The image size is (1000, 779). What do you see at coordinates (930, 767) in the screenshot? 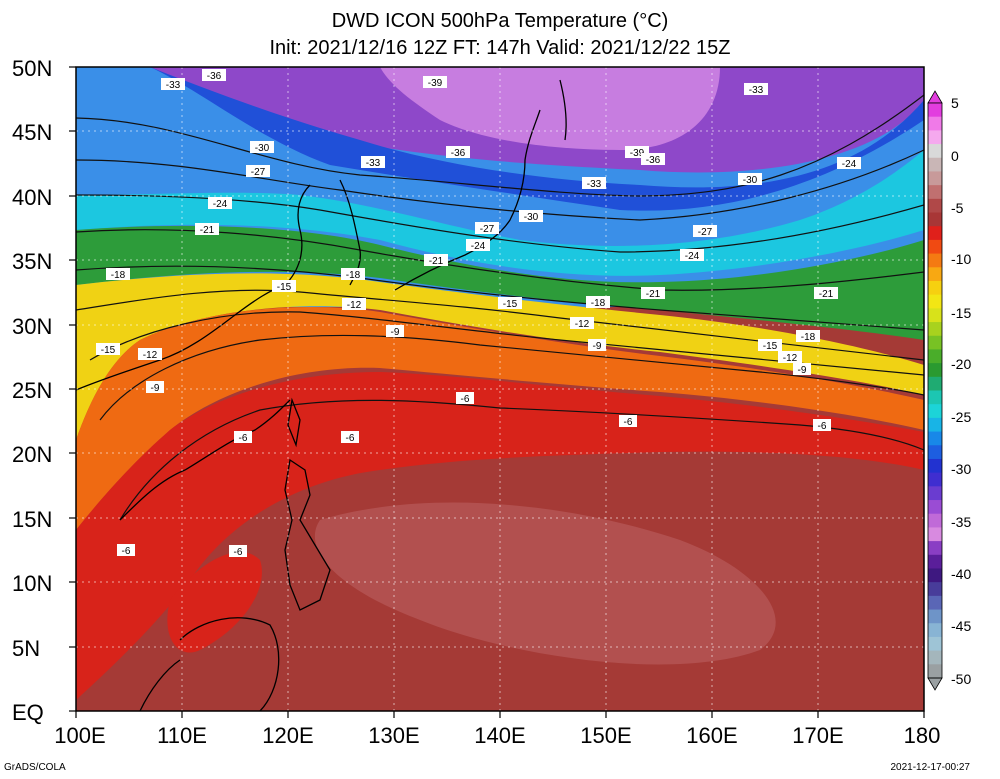
I see `footer-timestamp: 2021-12-17-00:27` at bounding box center [930, 767].